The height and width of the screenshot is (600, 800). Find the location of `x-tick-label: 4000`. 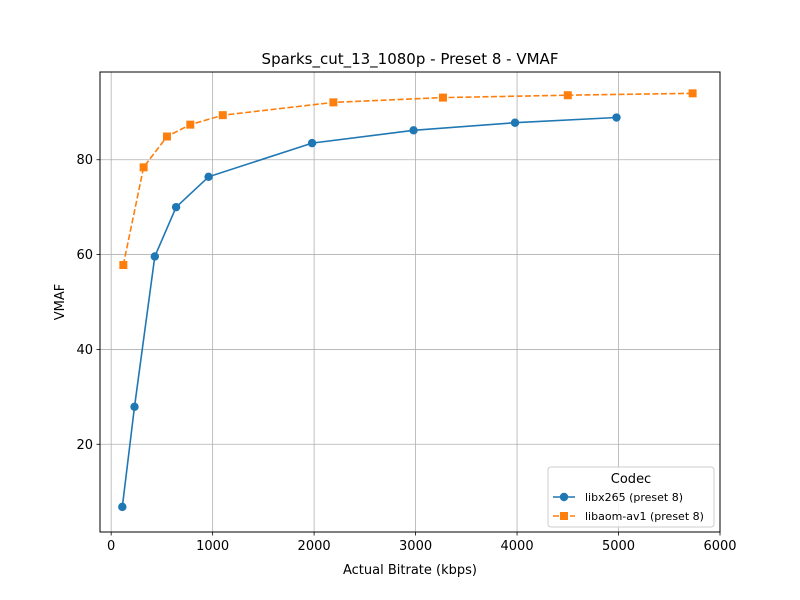

x-tick-label: 4000 is located at coordinates (517, 546).